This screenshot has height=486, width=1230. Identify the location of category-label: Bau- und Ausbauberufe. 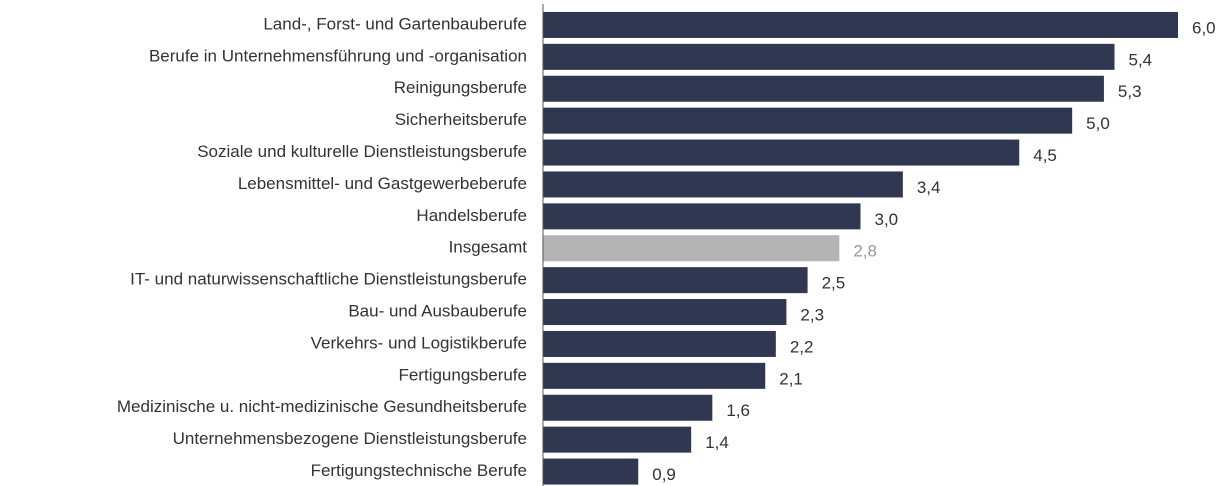
(437, 311).